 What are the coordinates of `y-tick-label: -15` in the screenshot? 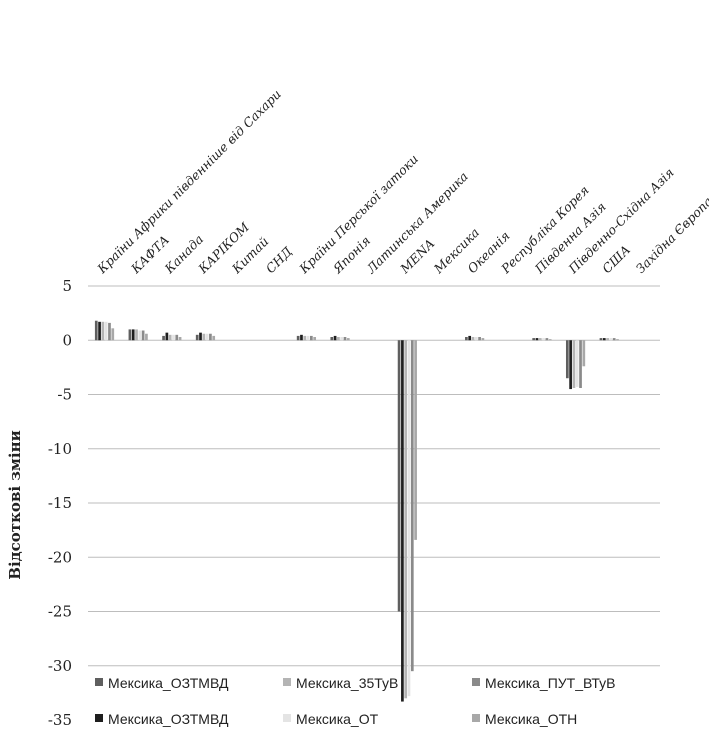 It's located at (60, 503).